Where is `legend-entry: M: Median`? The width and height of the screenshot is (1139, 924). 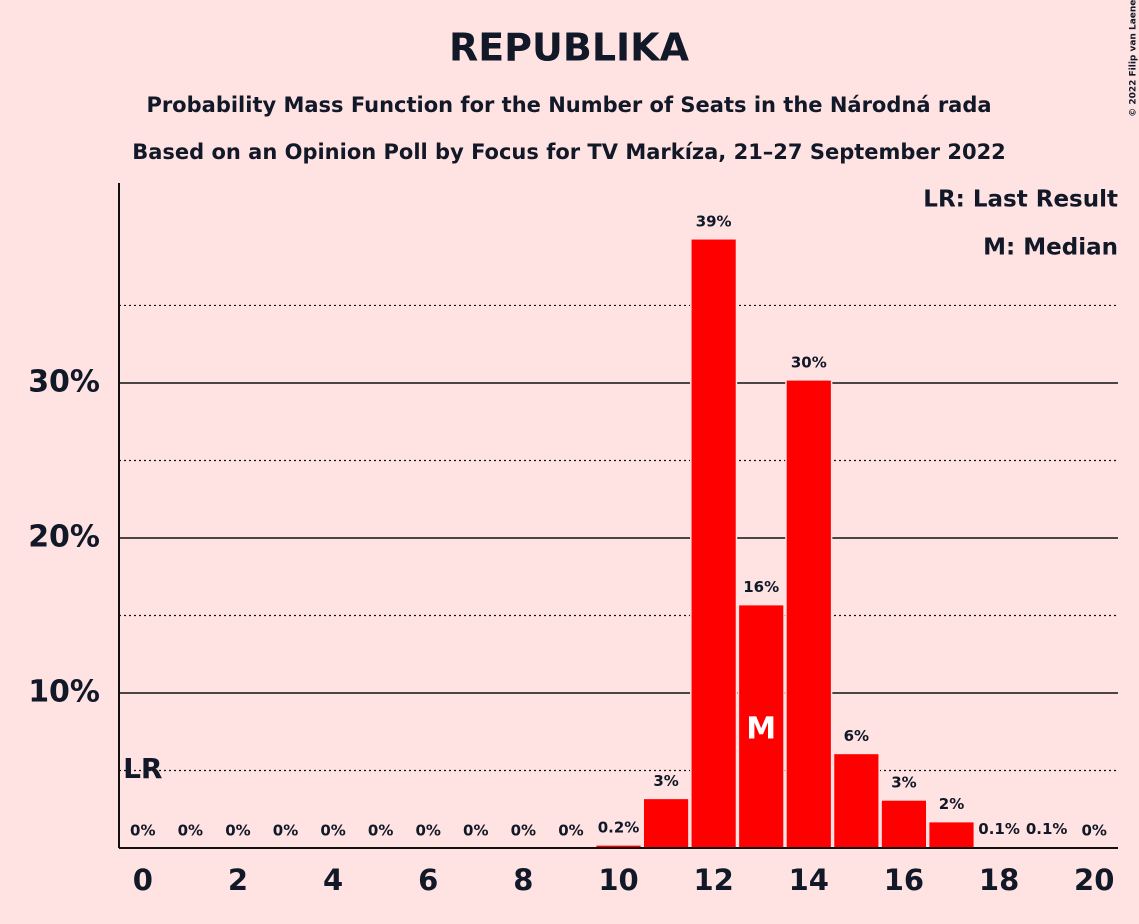 legend-entry: M: Median is located at coordinates (1050, 248).